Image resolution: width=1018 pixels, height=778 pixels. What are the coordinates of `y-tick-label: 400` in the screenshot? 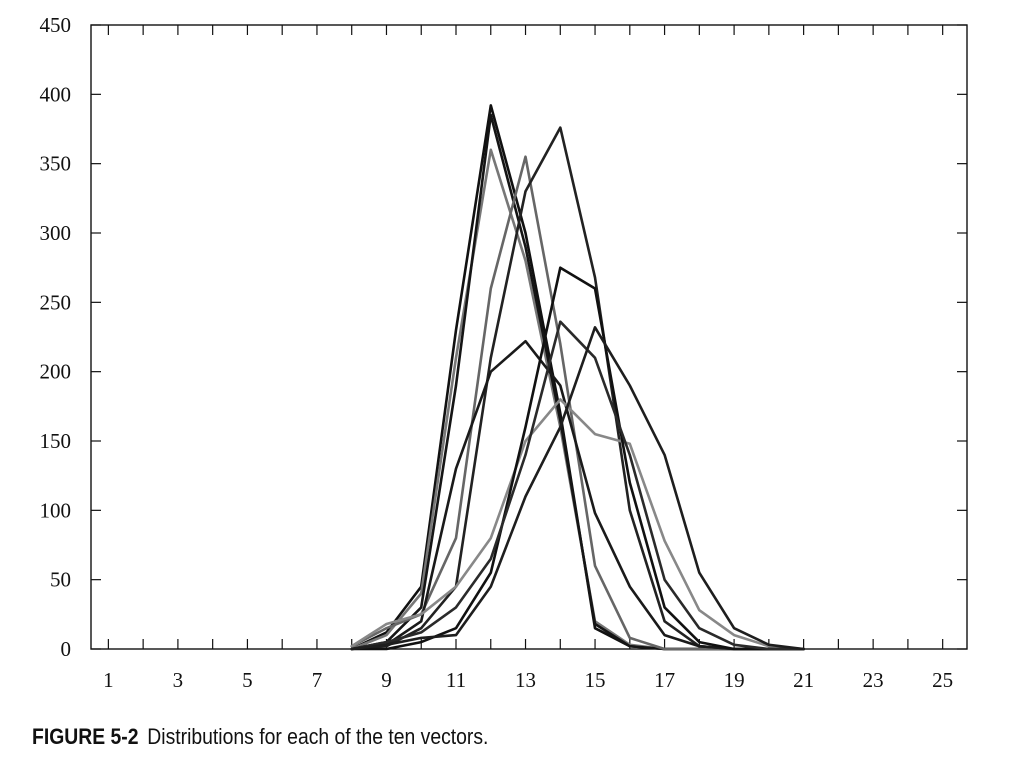 It's located at (56, 94).